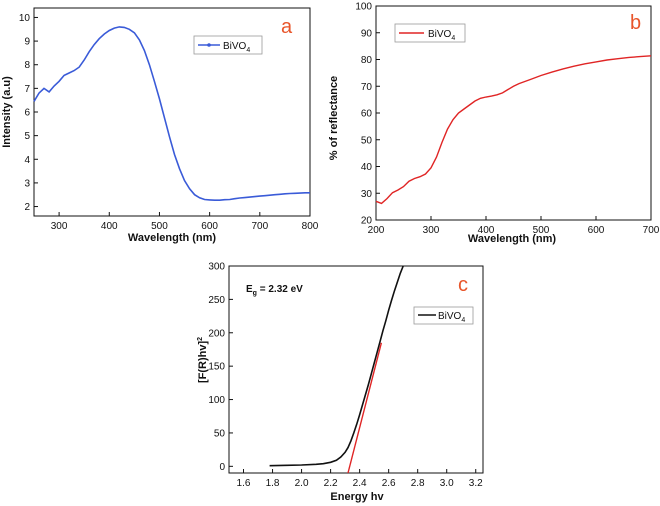  What do you see at coordinates (59, 226) in the screenshot?
I see `panel-a-xtick-label: 300` at bounding box center [59, 226].